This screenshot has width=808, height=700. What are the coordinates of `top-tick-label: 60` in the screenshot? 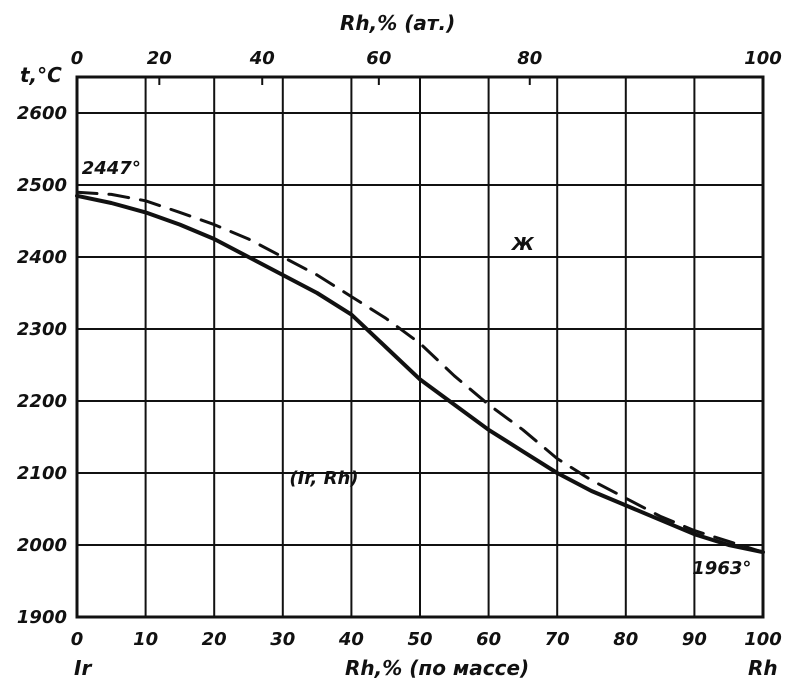 It's located at (378, 58).